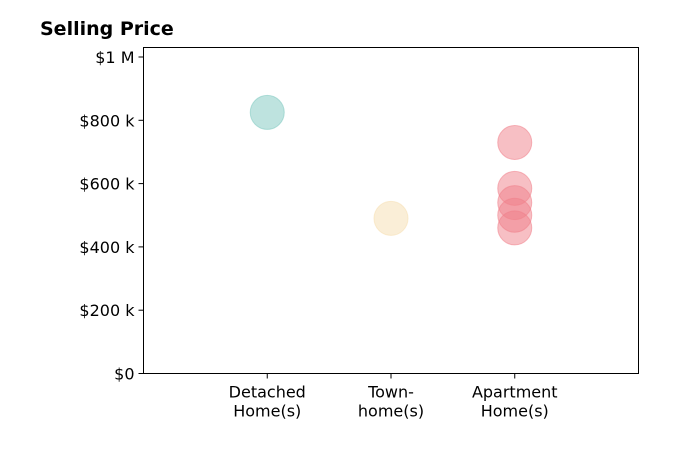 The width and height of the screenshot is (679, 462). Describe the element at coordinates (107, 29) in the screenshot. I see `chart-title: Selling Price` at that location.